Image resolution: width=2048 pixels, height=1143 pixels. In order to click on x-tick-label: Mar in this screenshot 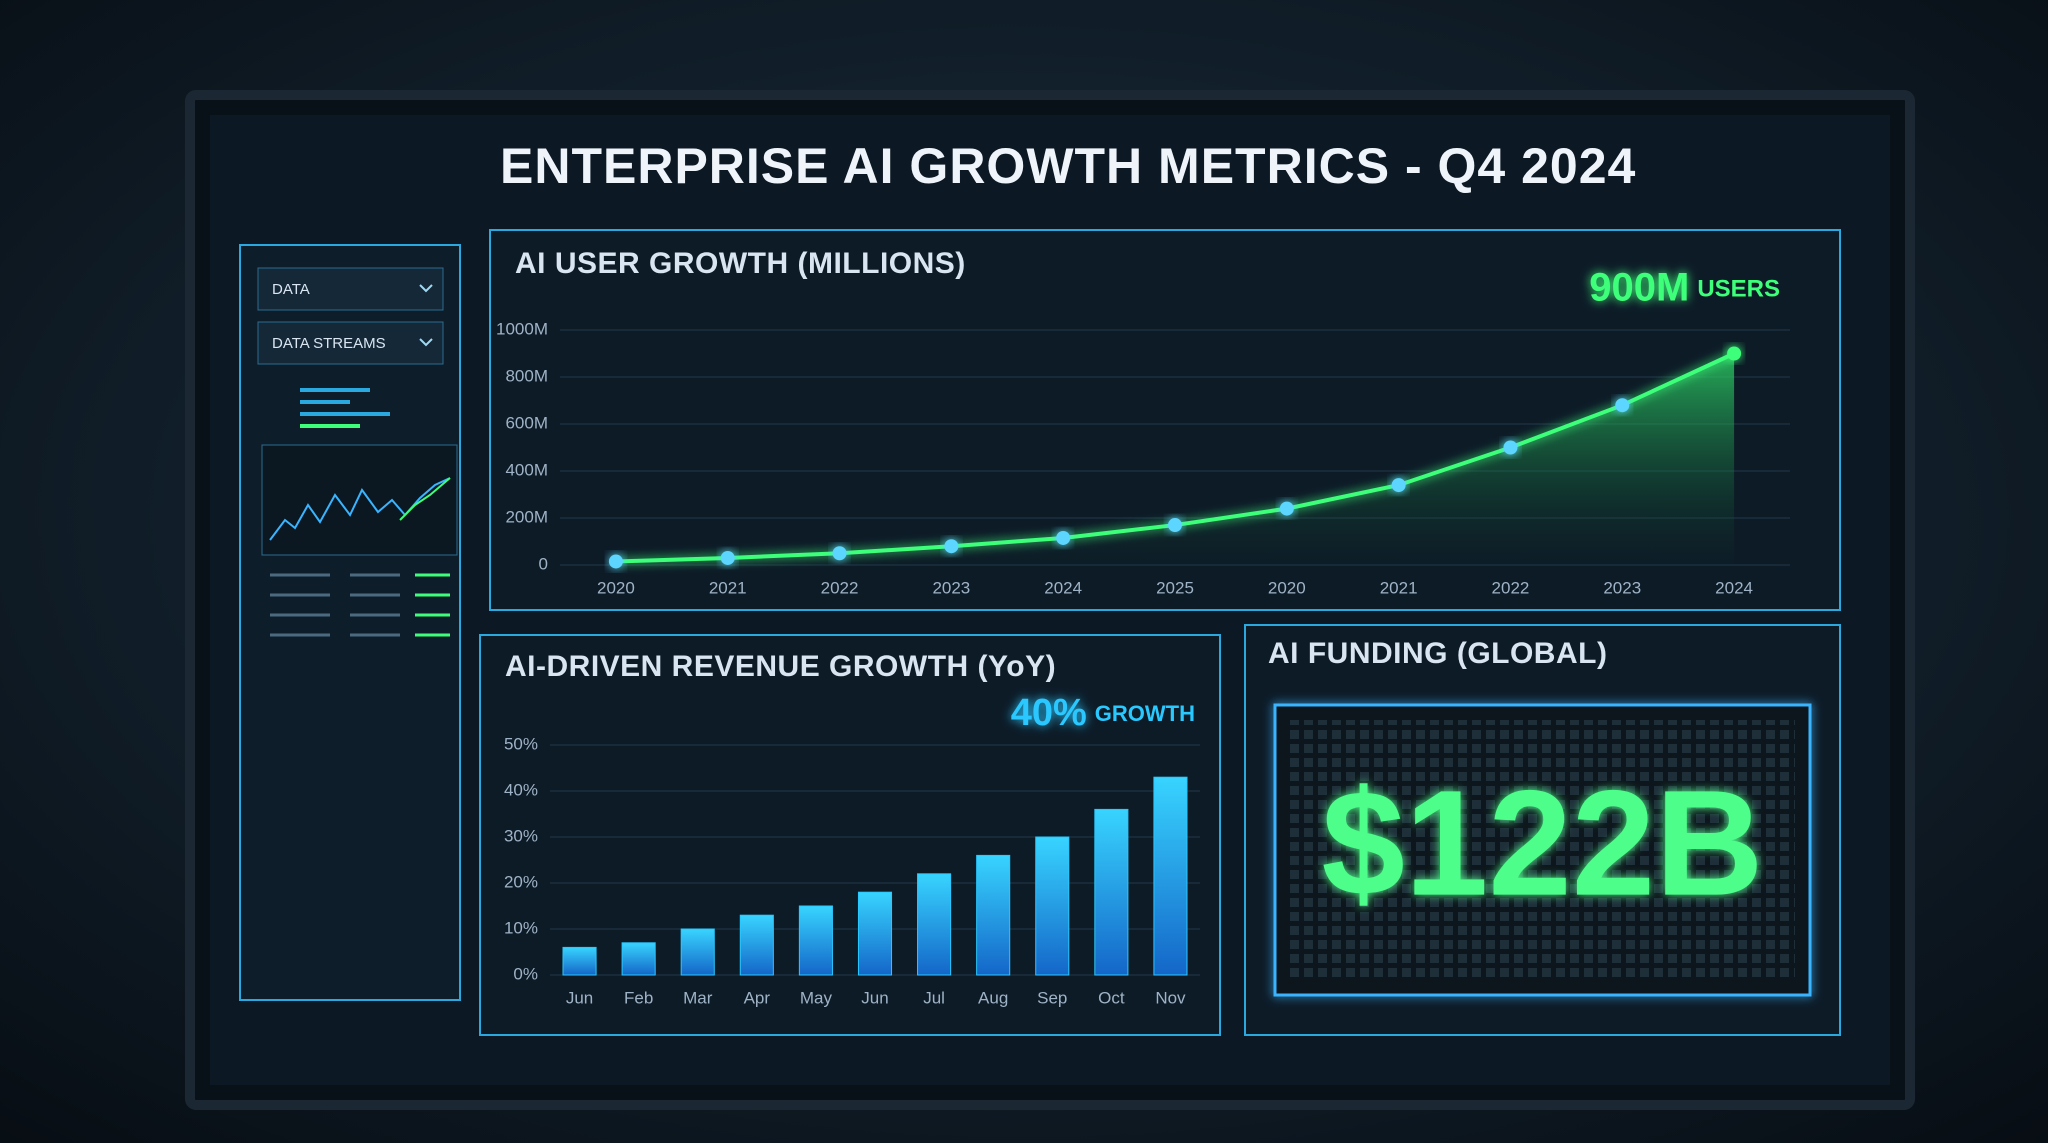, I will do `click(698, 997)`.